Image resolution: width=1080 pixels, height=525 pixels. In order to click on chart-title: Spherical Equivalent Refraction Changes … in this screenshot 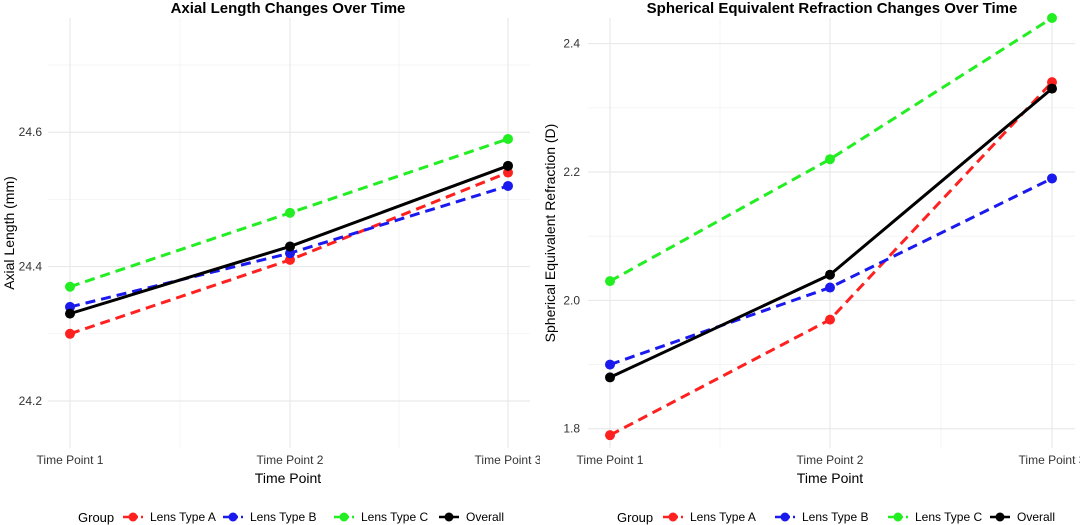, I will do `click(832, 8)`.